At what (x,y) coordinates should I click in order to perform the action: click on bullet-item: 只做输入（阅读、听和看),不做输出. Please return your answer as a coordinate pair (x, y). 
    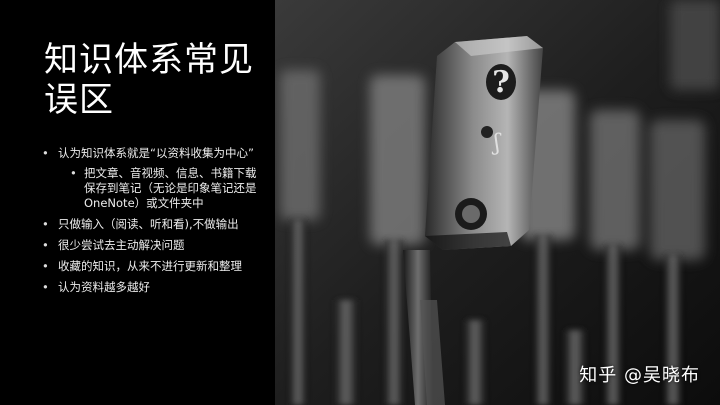
    Looking at the image, I should click on (154, 224).